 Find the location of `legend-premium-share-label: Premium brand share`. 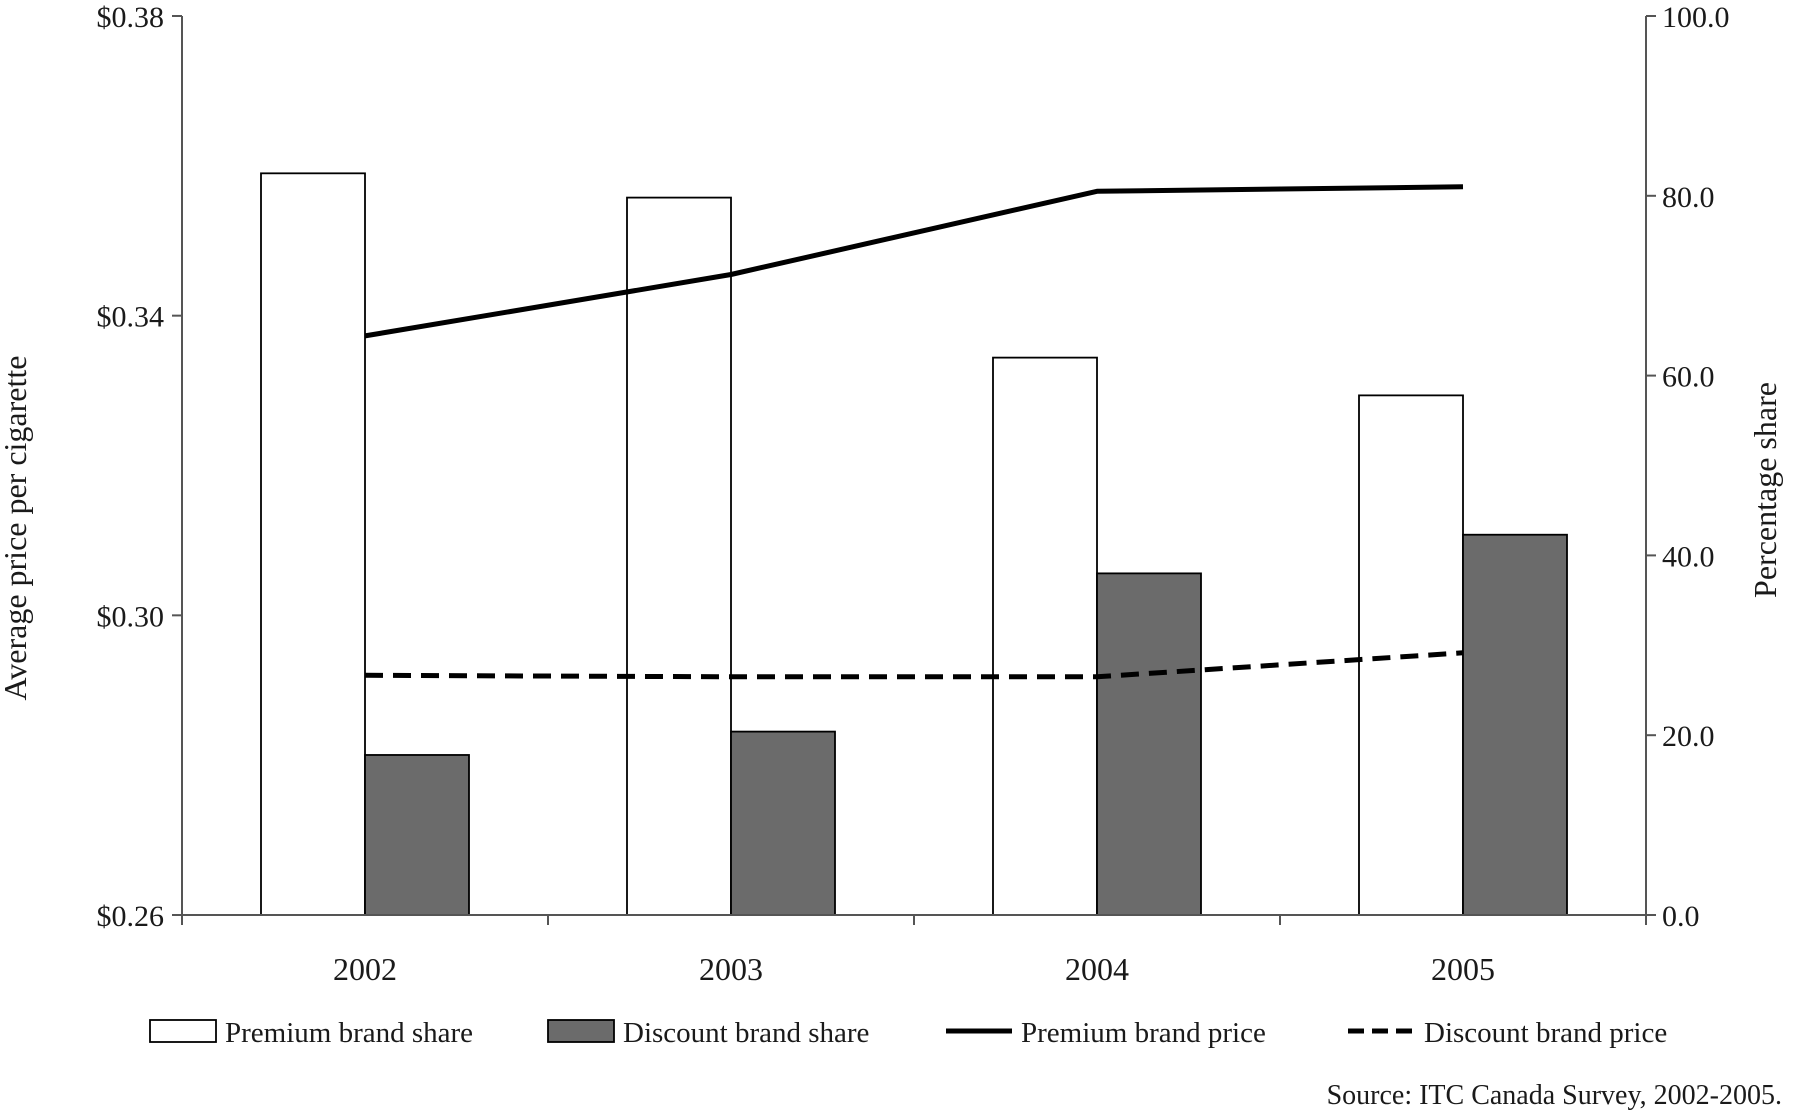

legend-premium-share-label: Premium brand share is located at coordinates (349, 1033).